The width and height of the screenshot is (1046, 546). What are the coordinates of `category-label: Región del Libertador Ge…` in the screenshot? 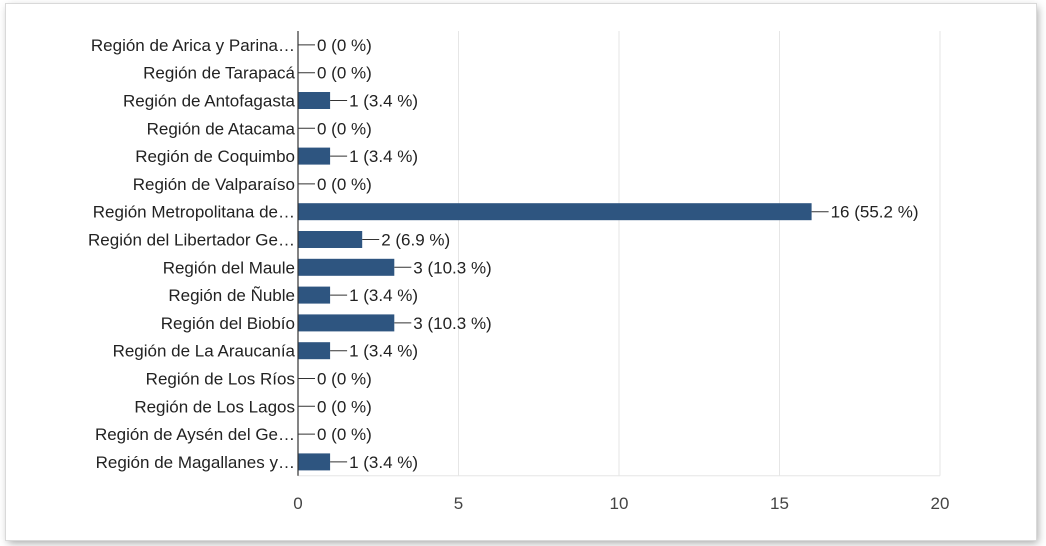 It's located at (191, 240).